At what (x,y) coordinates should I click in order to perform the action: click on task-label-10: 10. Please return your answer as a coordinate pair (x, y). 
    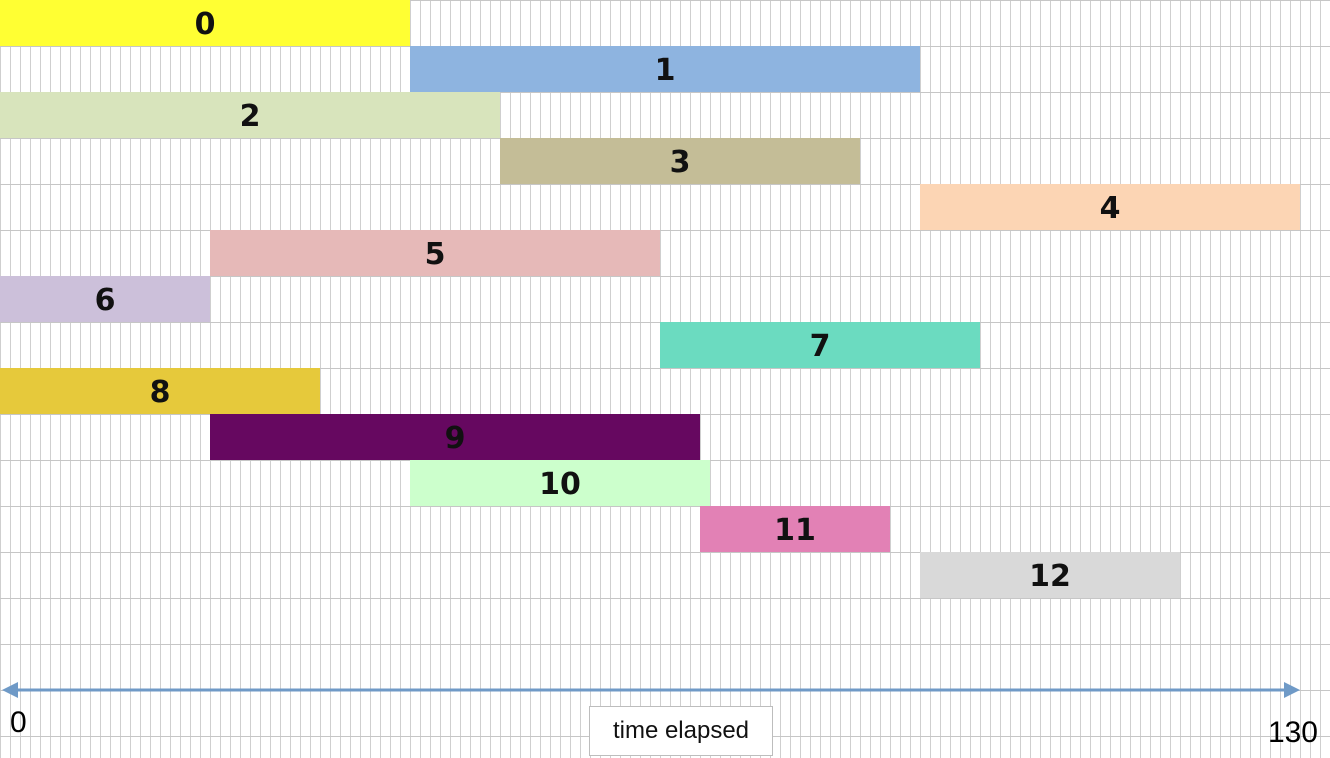
    Looking at the image, I should click on (560, 484).